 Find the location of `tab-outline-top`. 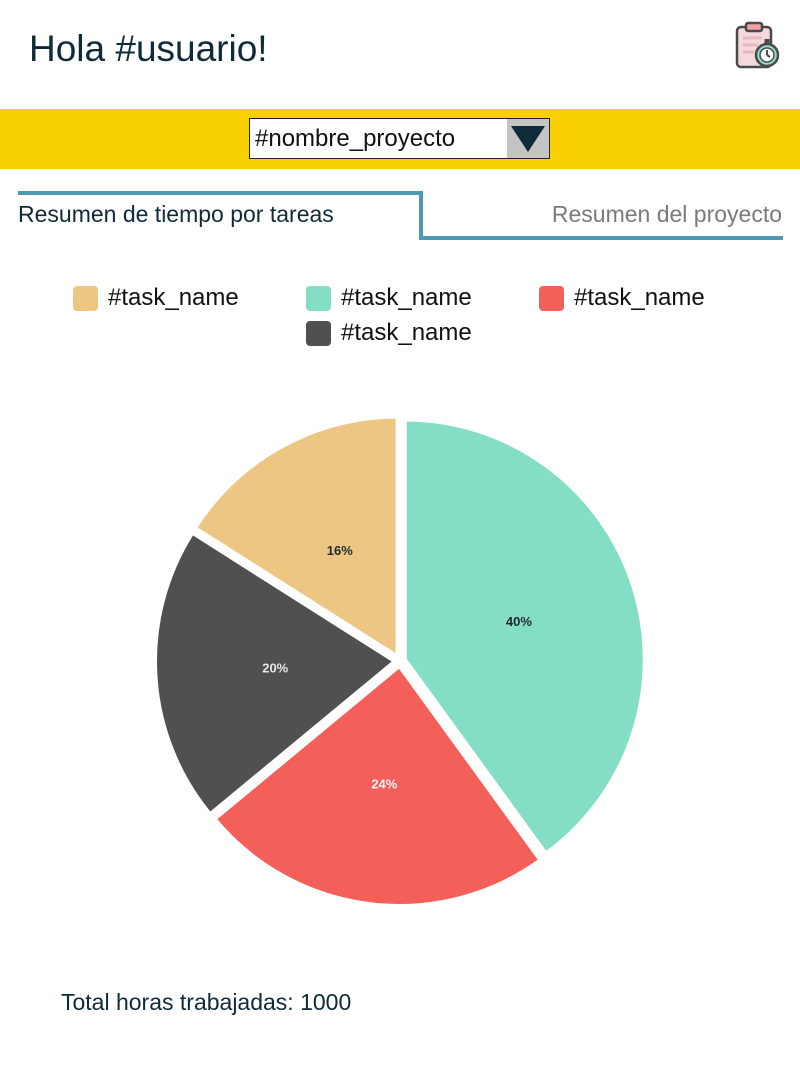

tab-outline-top is located at coordinates (220, 193).